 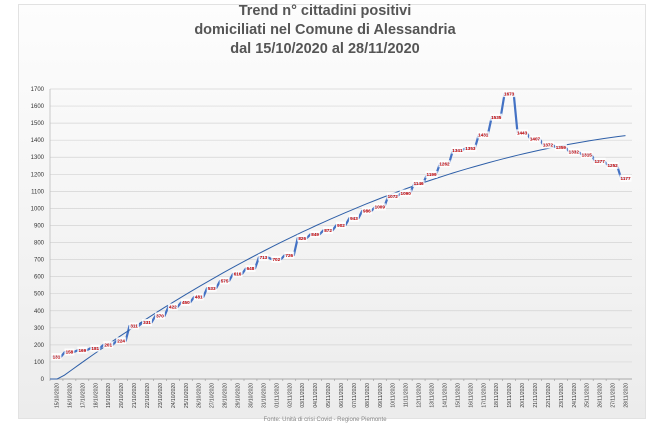 What do you see at coordinates (276, 259) in the screenshot?
I see `data-label: 702` at bounding box center [276, 259].